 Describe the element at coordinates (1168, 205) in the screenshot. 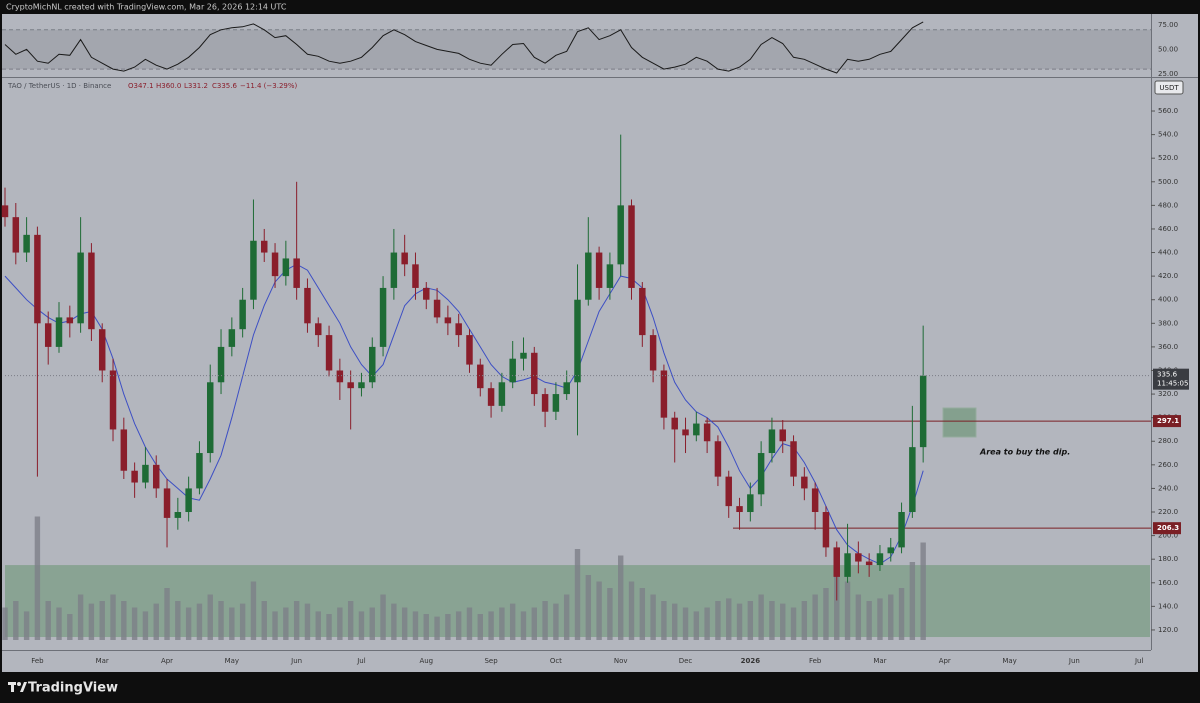

I see `y-tick-label: 480.0` at that location.